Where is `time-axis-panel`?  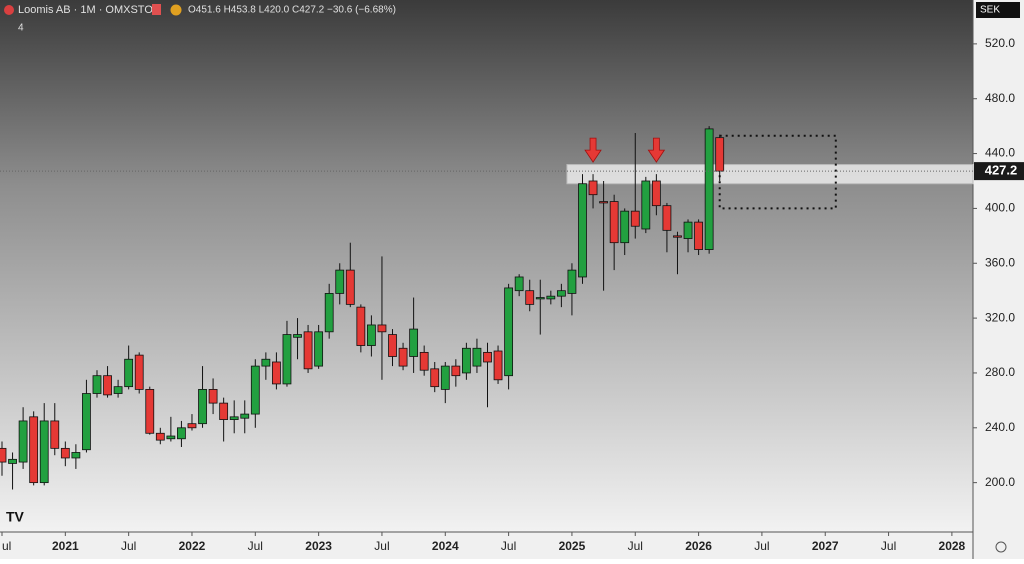 time-axis-panel is located at coordinates (486, 545).